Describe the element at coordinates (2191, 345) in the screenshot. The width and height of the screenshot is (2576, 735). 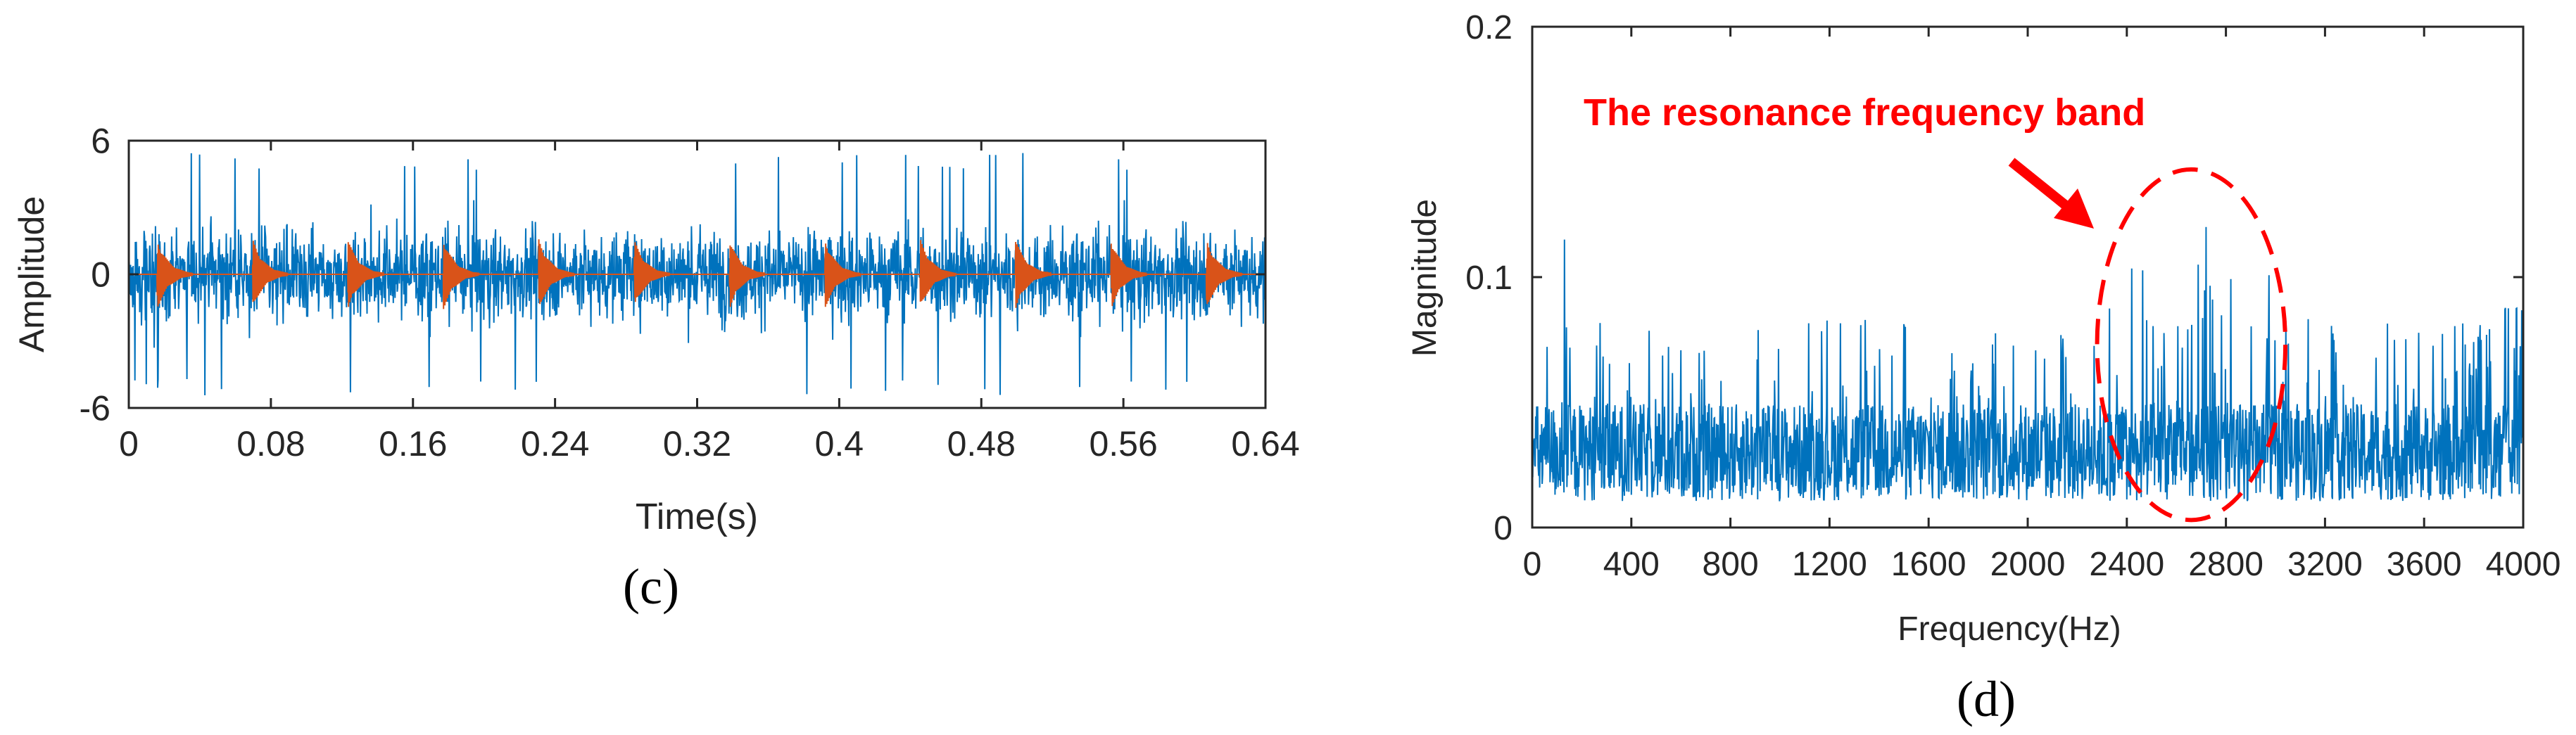
I see `resonance-band-ellipse` at that location.